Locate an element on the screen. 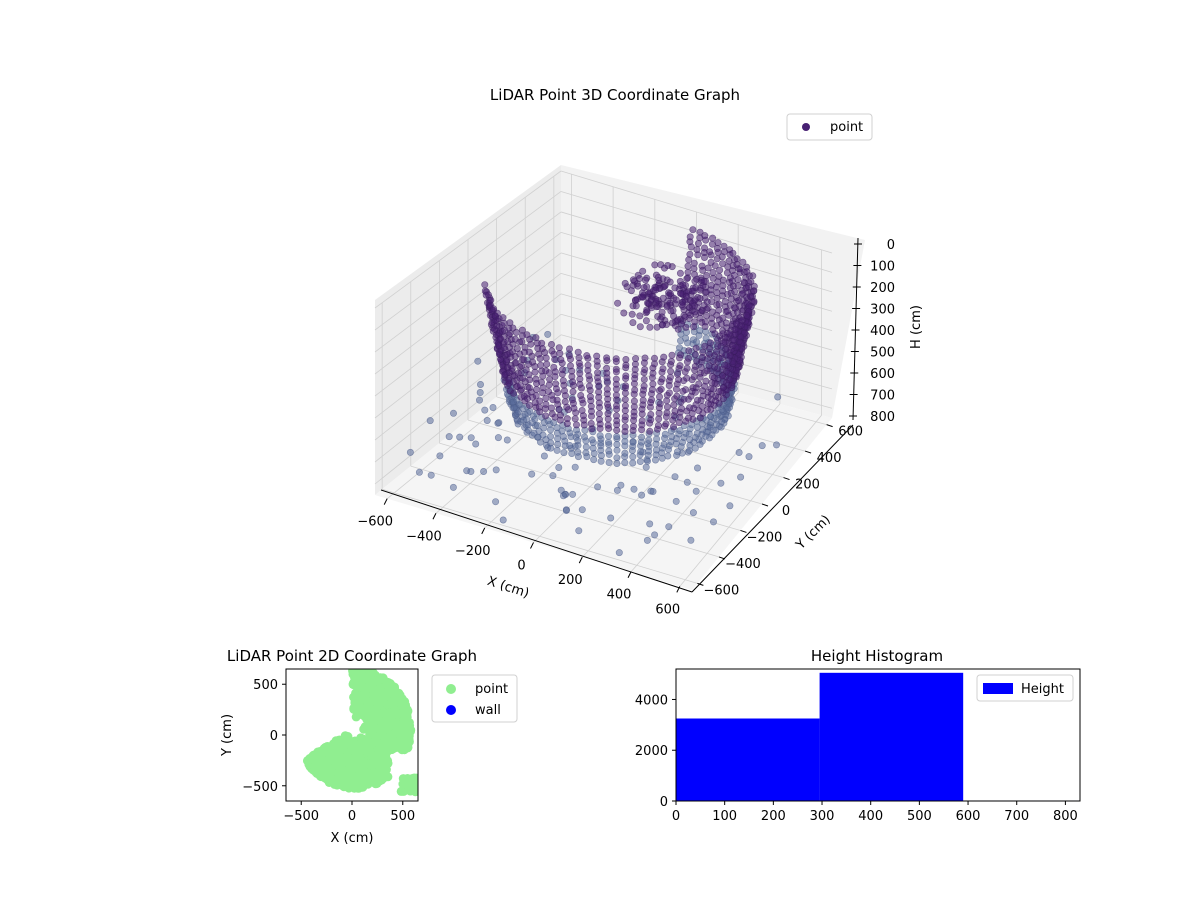  x-tick-label: 100 is located at coordinates (724, 816).